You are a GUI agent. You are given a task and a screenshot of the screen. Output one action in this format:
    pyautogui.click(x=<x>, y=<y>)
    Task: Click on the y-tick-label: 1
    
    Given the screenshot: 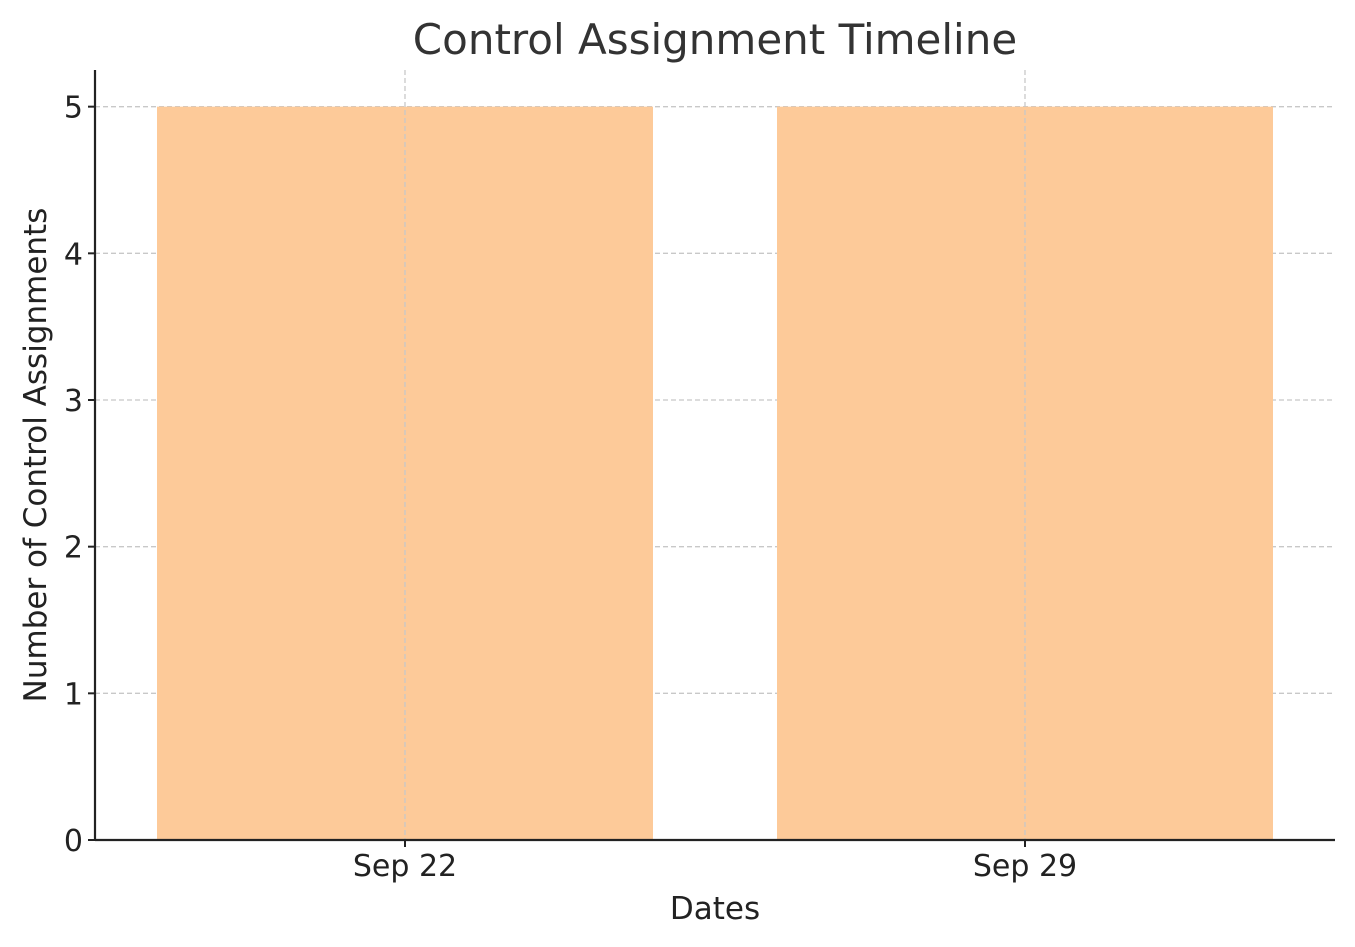 What is the action you would take?
    pyautogui.click(x=73, y=694)
    